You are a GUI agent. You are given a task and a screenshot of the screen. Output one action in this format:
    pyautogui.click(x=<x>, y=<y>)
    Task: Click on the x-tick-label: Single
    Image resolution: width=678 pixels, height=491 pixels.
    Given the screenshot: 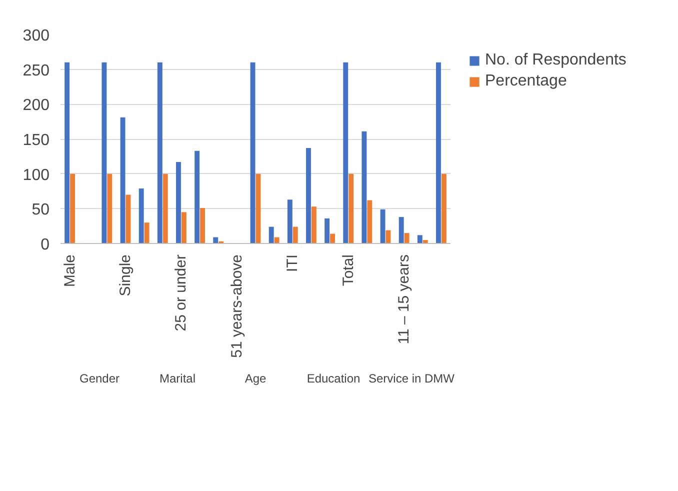 What is the action you would take?
    pyautogui.click(x=125, y=275)
    